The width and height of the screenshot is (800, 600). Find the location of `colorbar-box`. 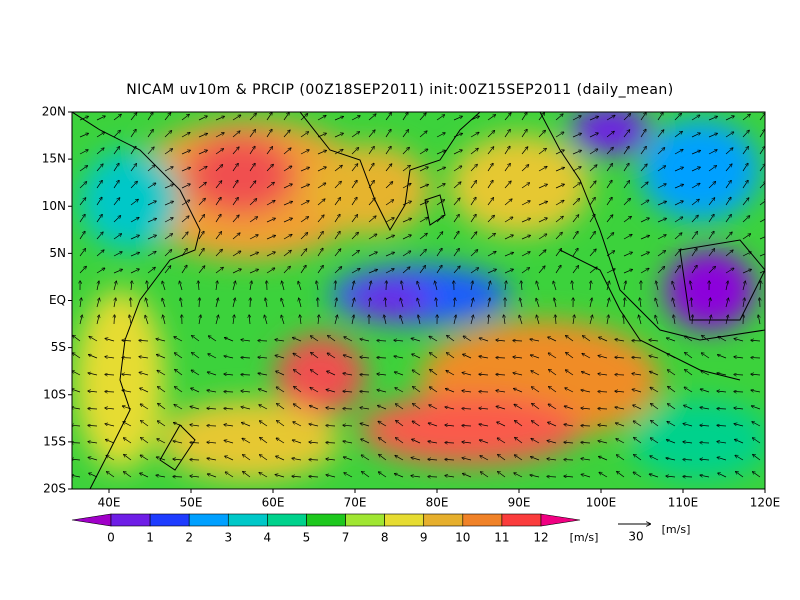

colorbar-box is located at coordinates (287, 520).